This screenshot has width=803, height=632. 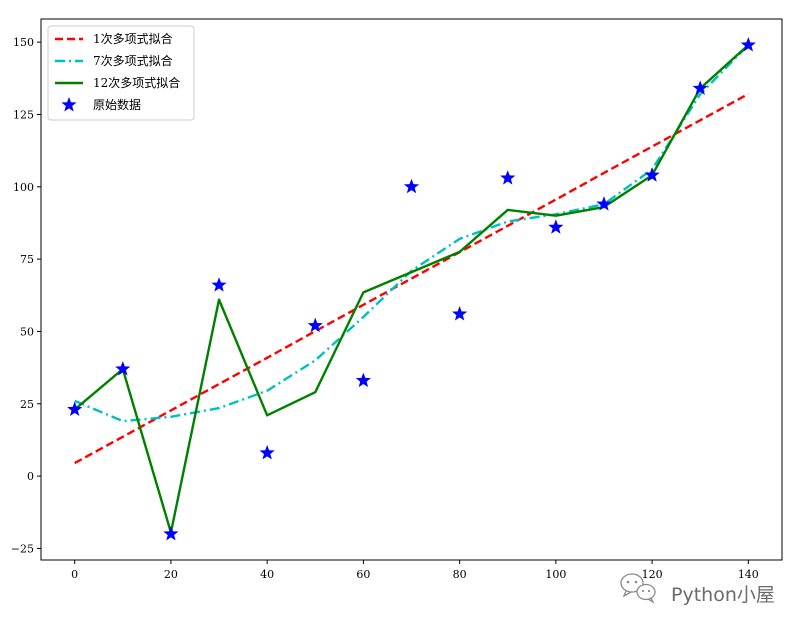 I want to click on legend-label: 原始数据, so click(x=117, y=104).